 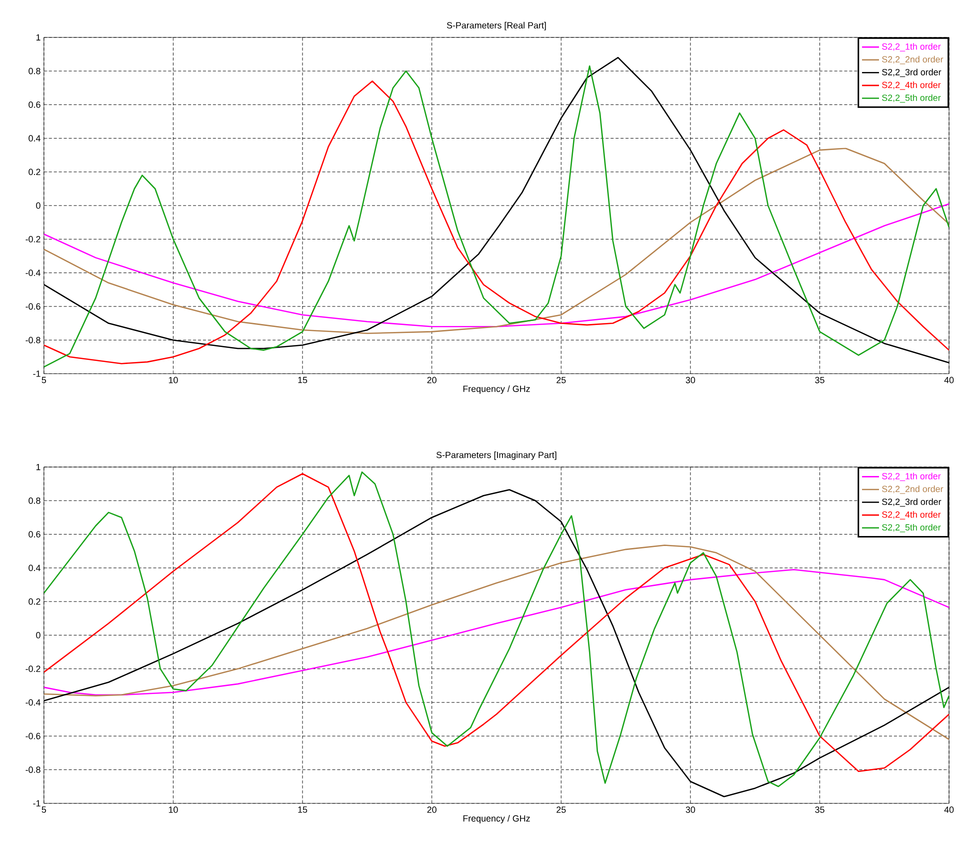 What do you see at coordinates (497, 265) in the screenshot?
I see `line-series` at bounding box center [497, 265].